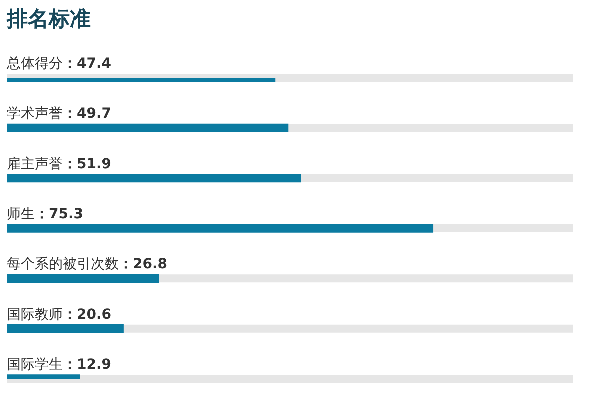 This screenshot has height=398, width=591. What do you see at coordinates (48, 19) in the screenshot?
I see `chart-title: 排名标准` at bounding box center [48, 19].